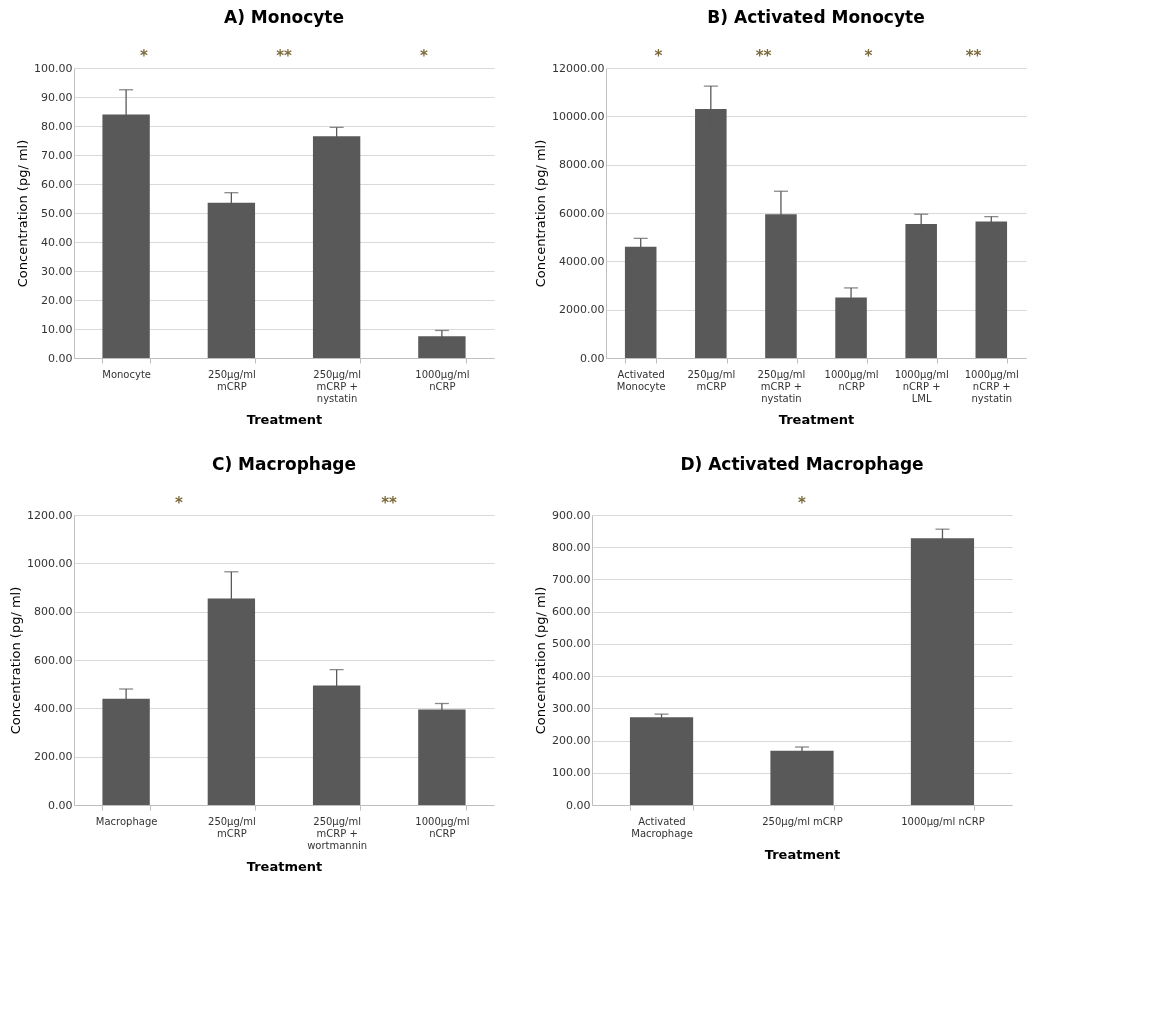 The image size is (1172, 1016). What do you see at coordinates (337, 833) in the screenshot?
I see `x-tick-label: 250µg/ml mCRP + wortmannin` at bounding box center [337, 833].